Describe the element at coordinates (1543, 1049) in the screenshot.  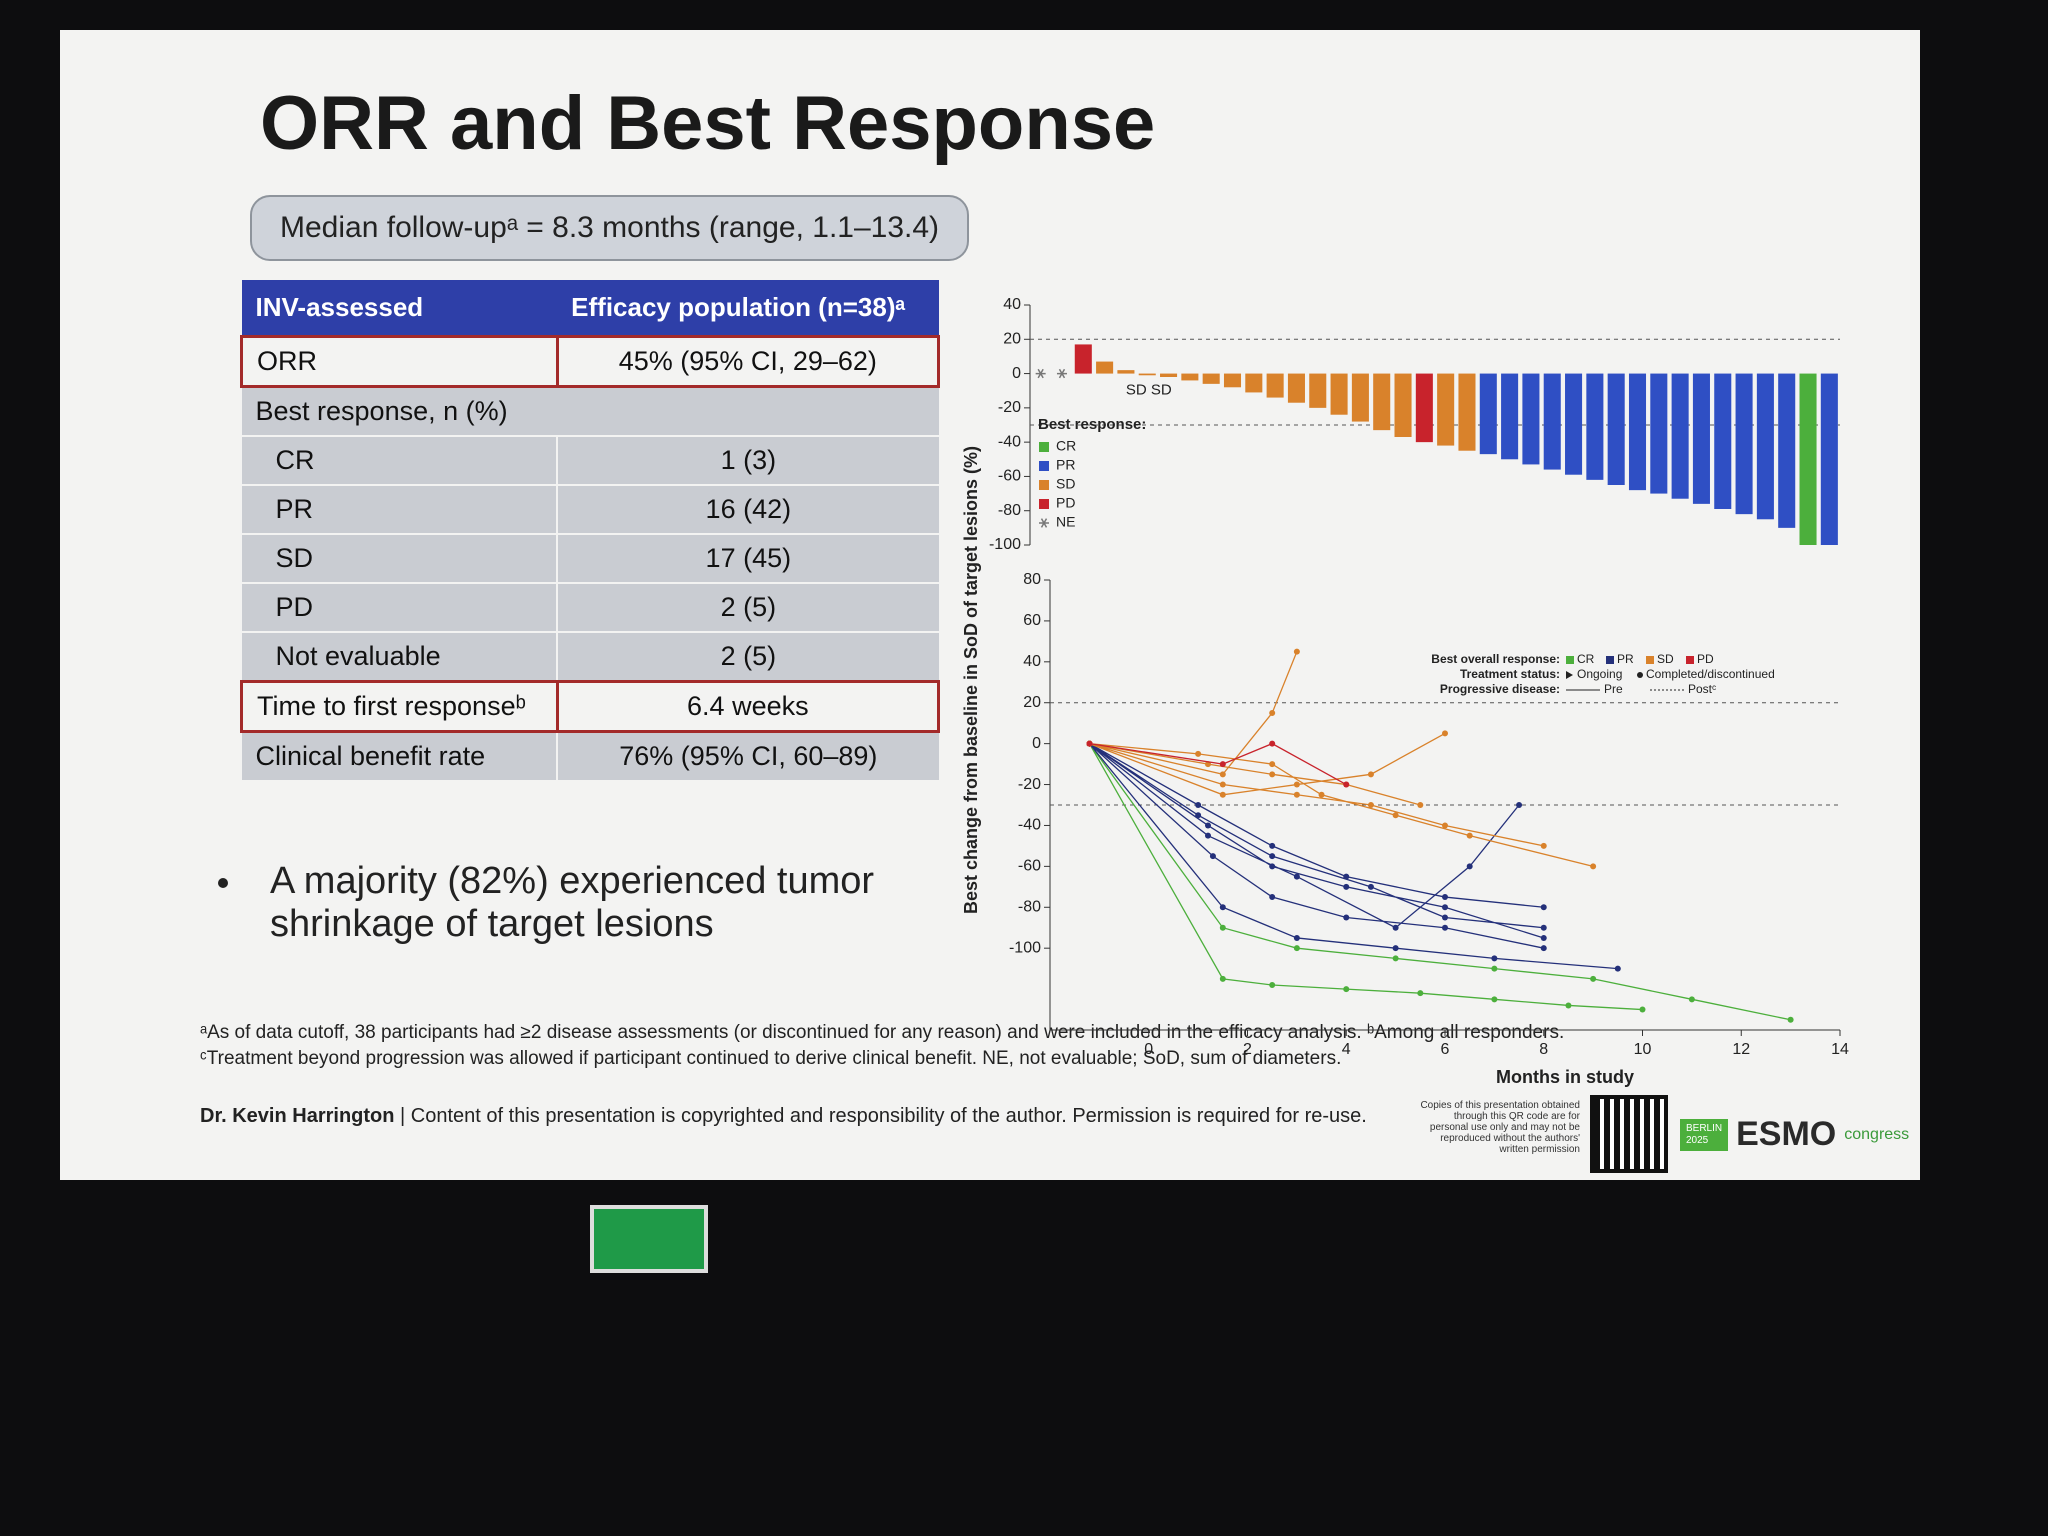
I see `x-tick-label: 8` at that location.